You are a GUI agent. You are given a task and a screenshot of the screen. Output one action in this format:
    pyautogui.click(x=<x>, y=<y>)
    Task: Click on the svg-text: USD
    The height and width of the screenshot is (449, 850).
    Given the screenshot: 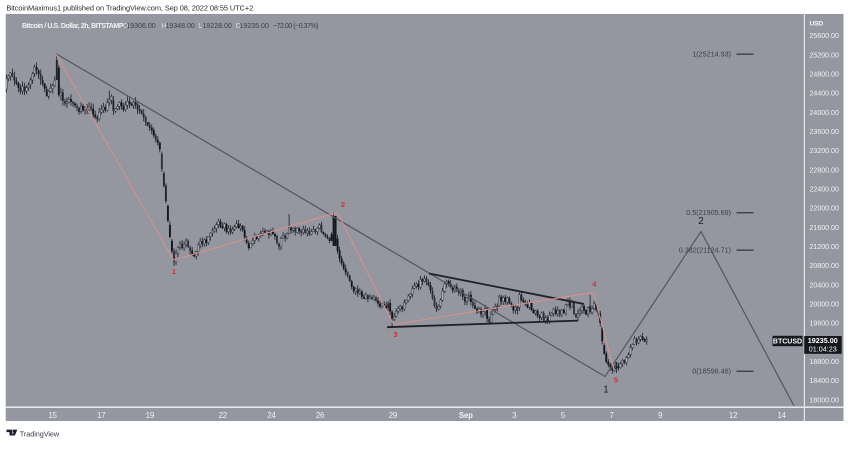 What is the action you would take?
    pyautogui.click(x=817, y=24)
    